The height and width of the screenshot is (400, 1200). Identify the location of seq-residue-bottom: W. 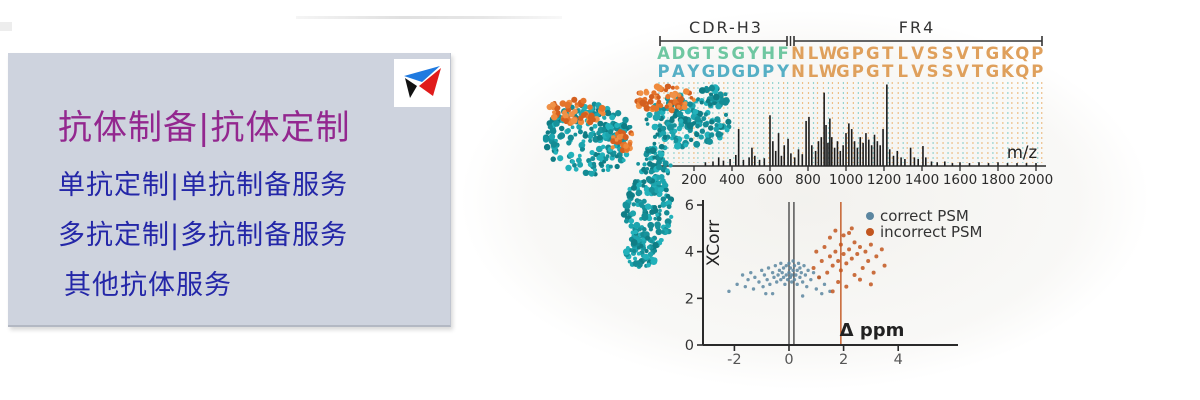
(828, 71).